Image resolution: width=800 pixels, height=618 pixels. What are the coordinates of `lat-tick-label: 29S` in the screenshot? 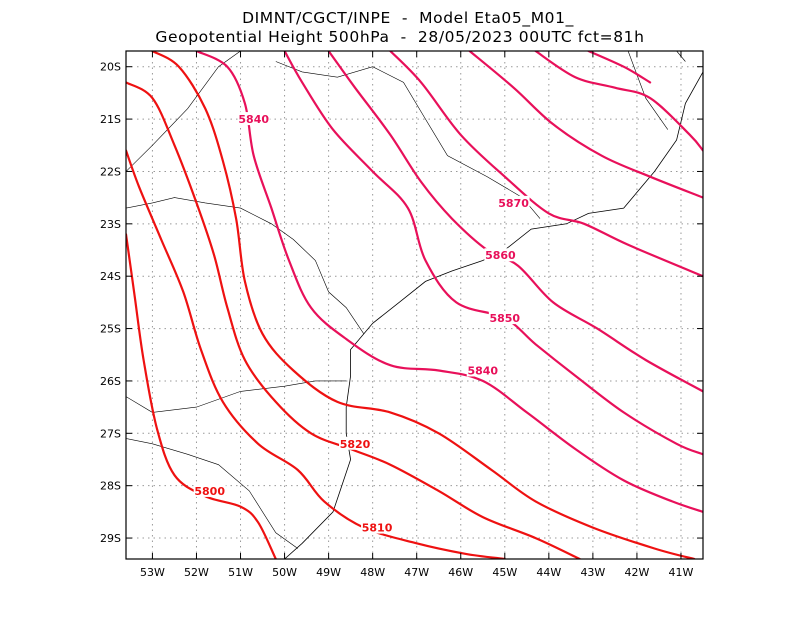 It's located at (110, 538).